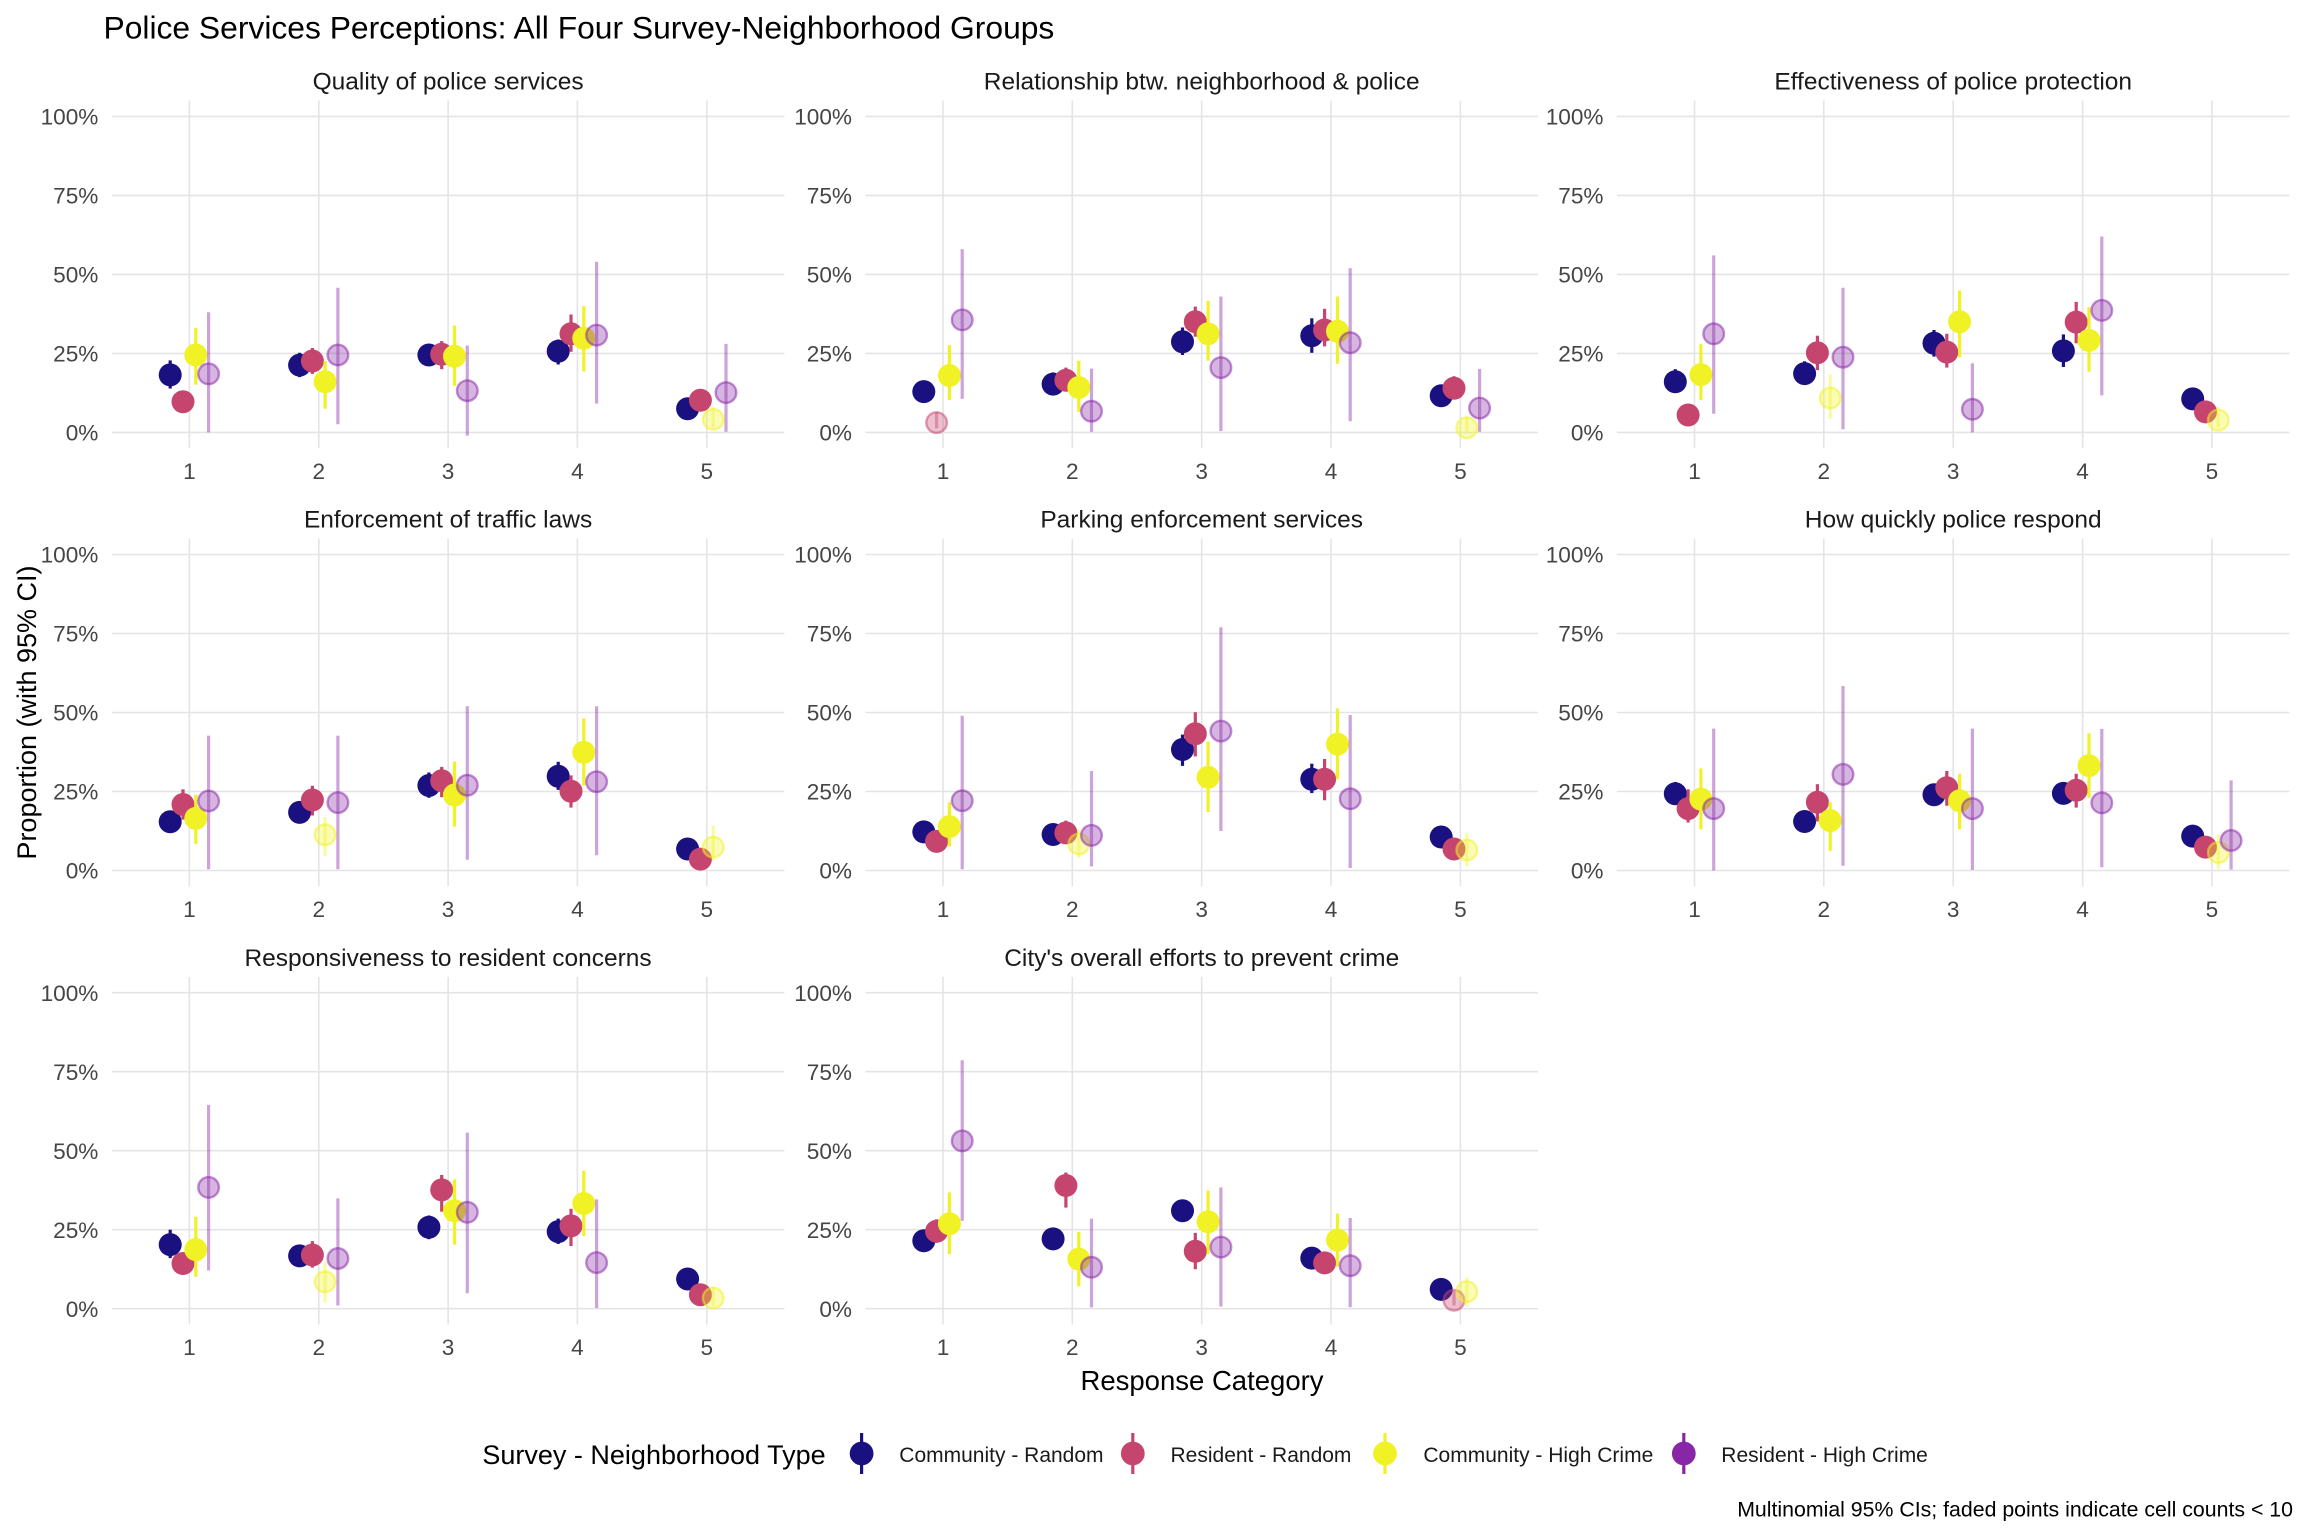 The width and height of the screenshot is (2304, 1536). Describe the element at coordinates (447, 958) in the screenshot. I see `svg-text:Responsiveness to resident con: Responsiveness to resident concerns` at that location.